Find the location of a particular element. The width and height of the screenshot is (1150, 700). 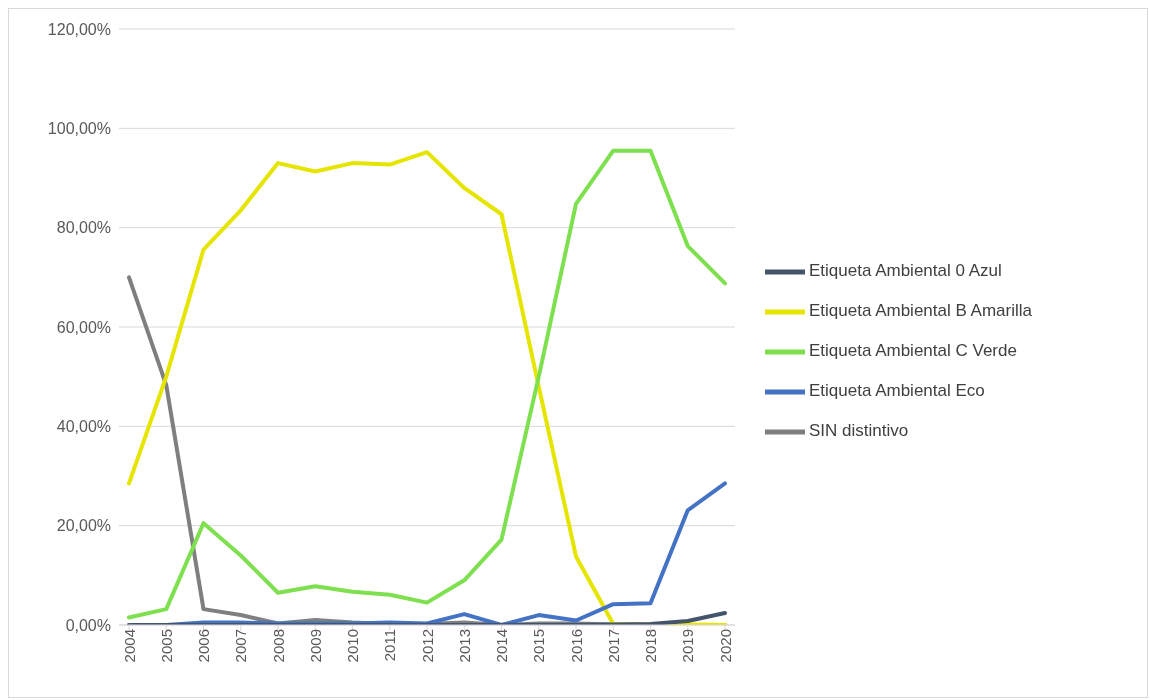

x-tick-label: 2013 is located at coordinates (464, 646).